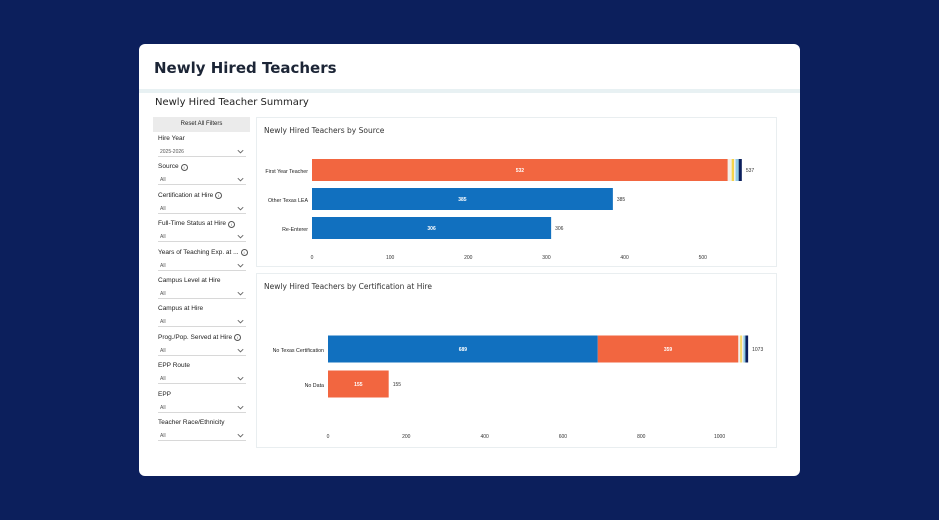 The height and width of the screenshot is (520, 939). What do you see at coordinates (201, 366) in the screenshot?
I see `filter-label: EPP Route` at bounding box center [201, 366].